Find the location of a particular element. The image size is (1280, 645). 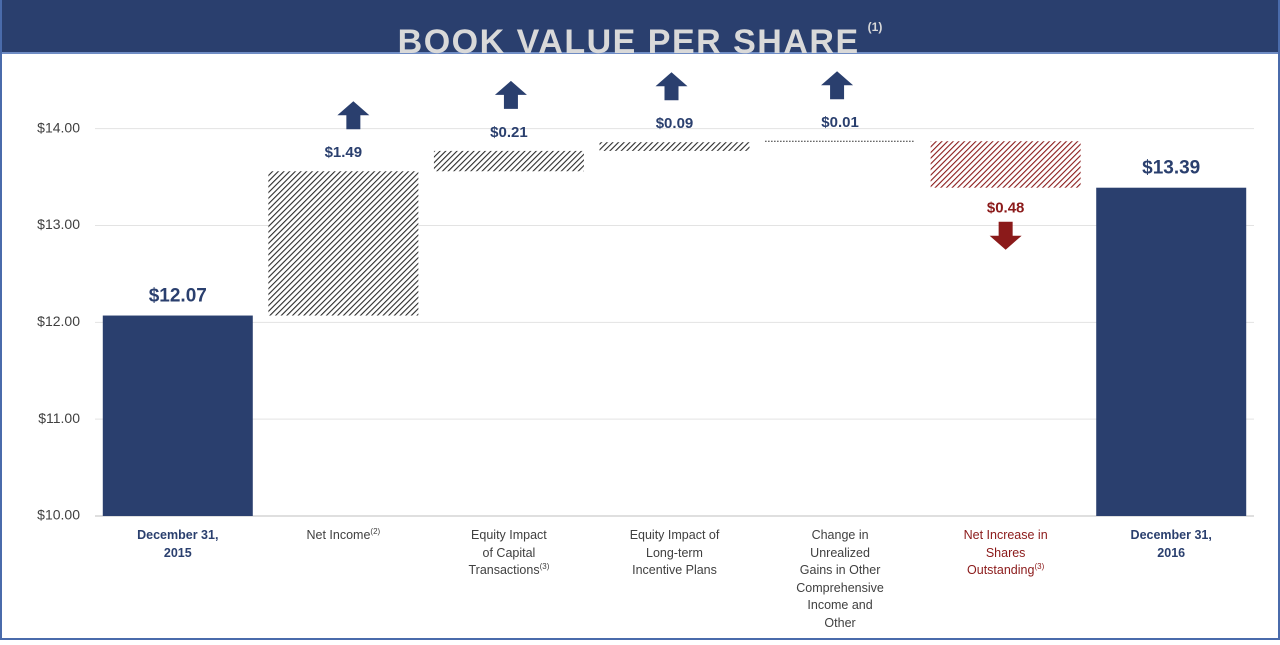

x-tick-label: Net Increase in Shares Outstanding(3) is located at coordinates (1006, 553).